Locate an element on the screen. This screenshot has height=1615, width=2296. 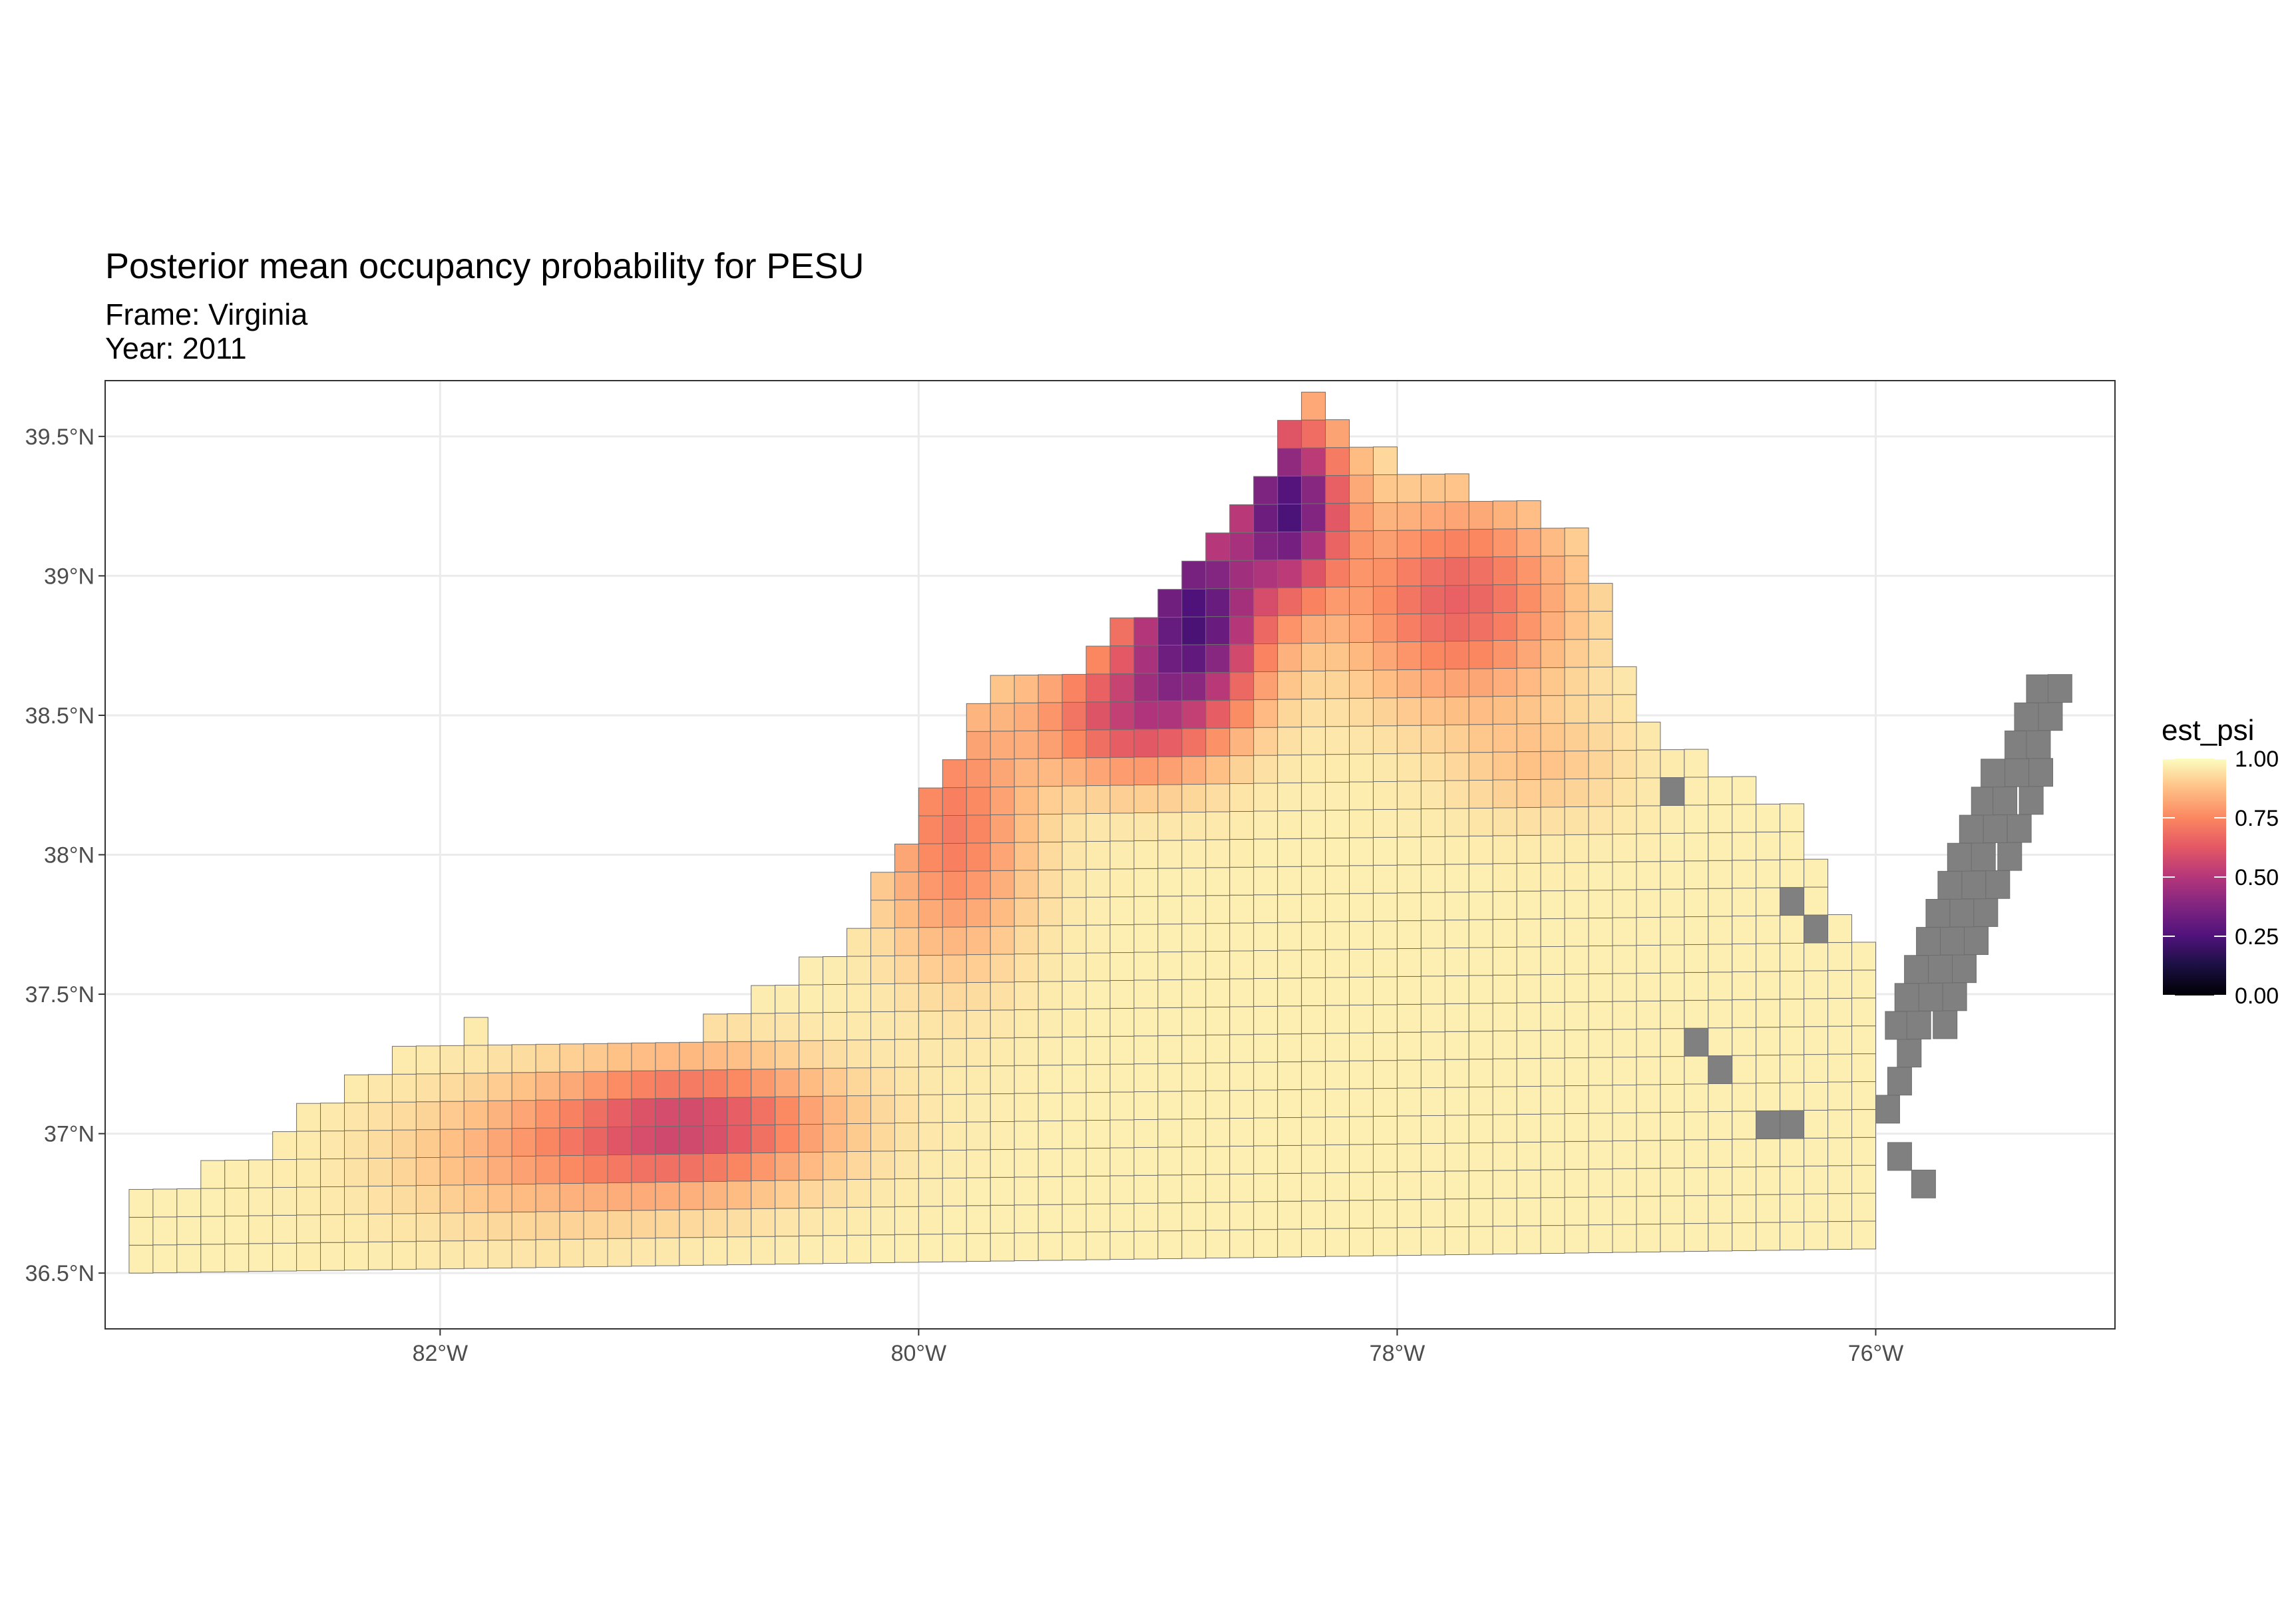
legend-label: 0.00 is located at coordinates (2257, 996).